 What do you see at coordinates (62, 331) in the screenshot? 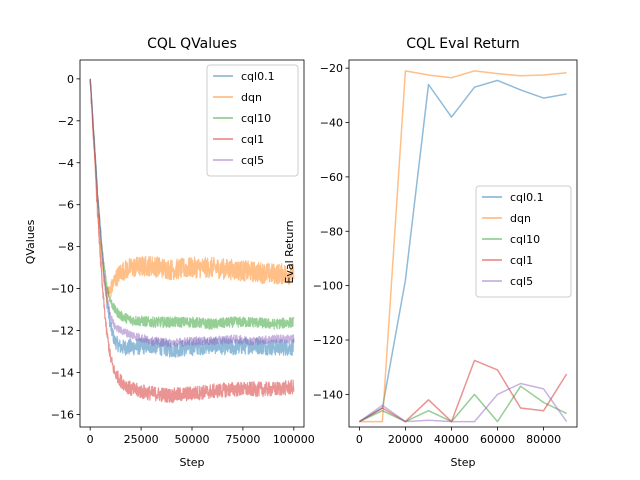
I see `qvalues-ytick-label: −12` at bounding box center [62, 331].